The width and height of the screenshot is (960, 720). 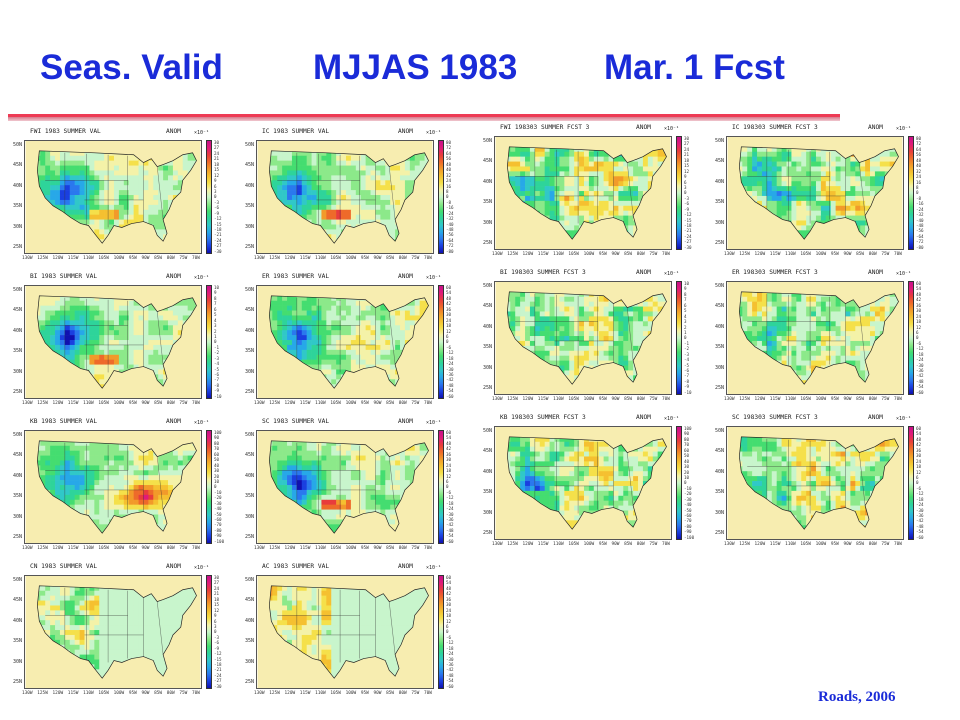 I want to click on panel-title-text: SC 1983 SUMMER VAL, so click(x=296, y=421).